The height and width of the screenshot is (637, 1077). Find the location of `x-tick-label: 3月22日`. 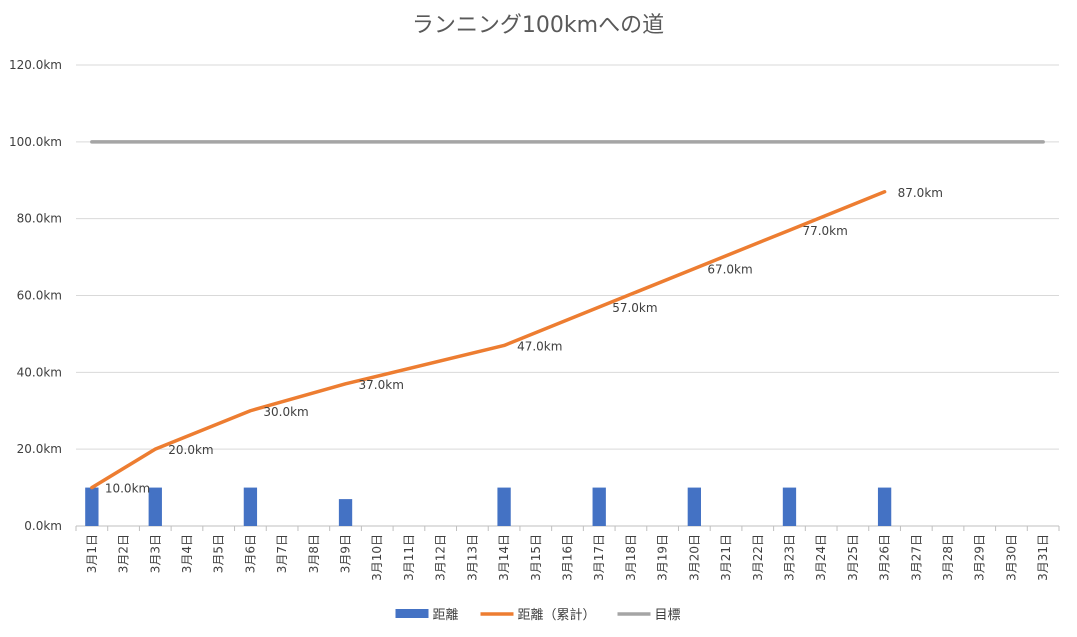

x-tick-label: 3月22日 is located at coordinates (758, 557).